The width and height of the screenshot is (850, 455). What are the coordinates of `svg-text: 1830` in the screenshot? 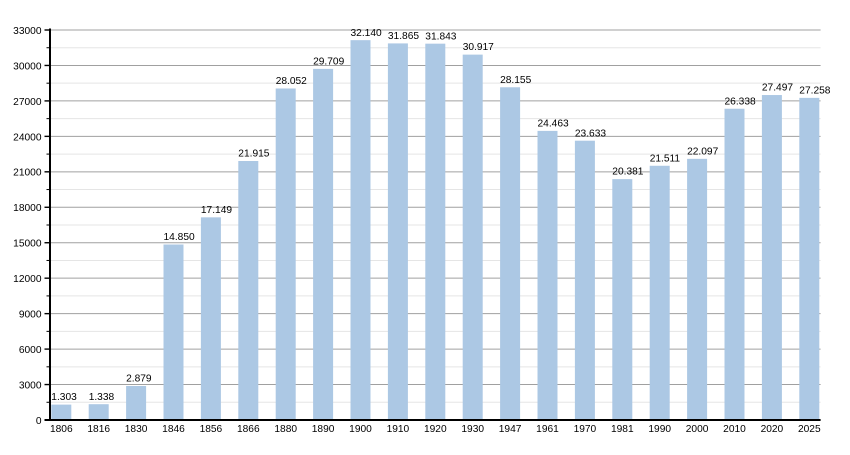 It's located at (136, 429).